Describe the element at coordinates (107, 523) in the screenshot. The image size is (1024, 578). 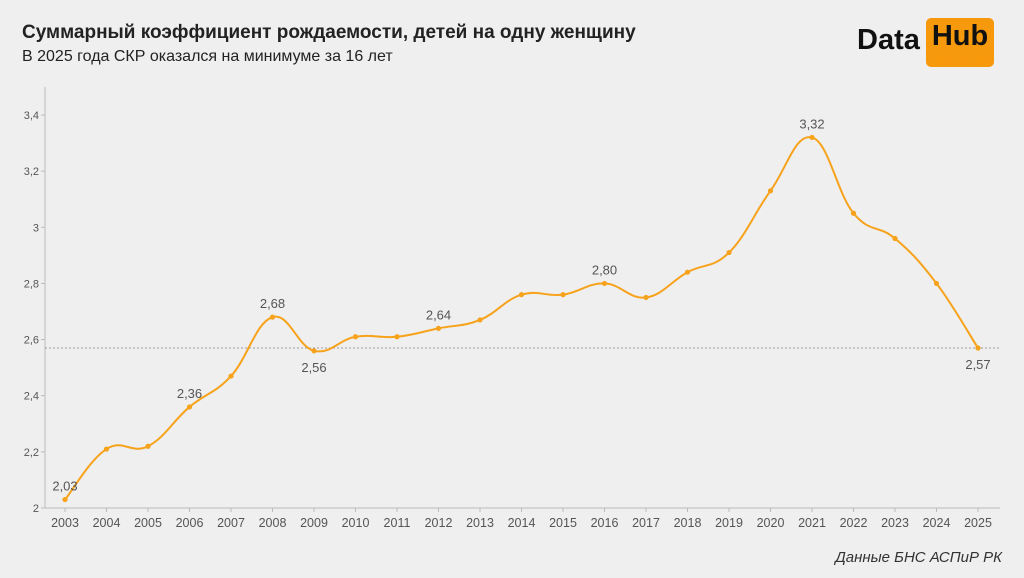
I see `x-tick-label: 2004` at that location.